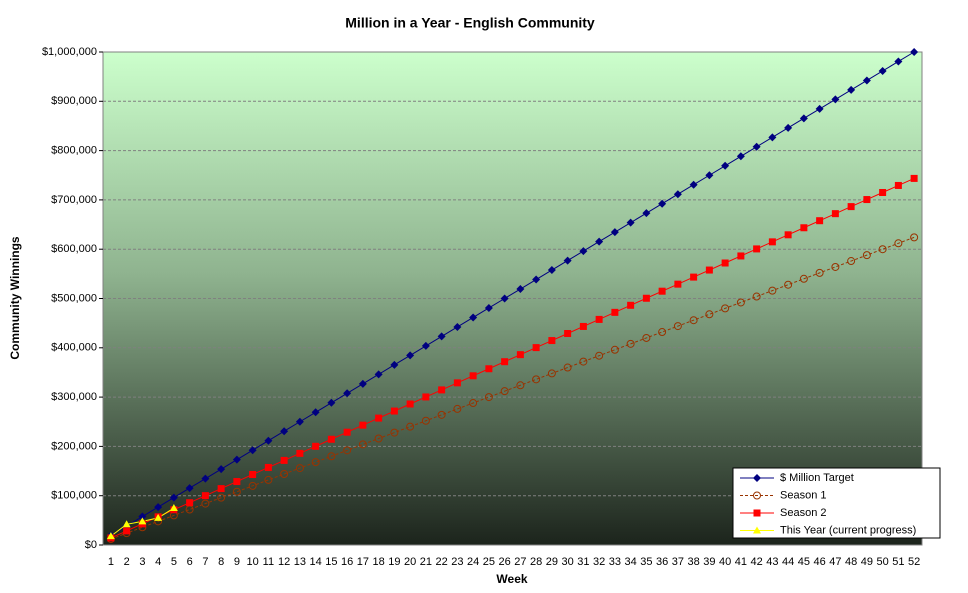 This screenshot has height=593, width=968. What do you see at coordinates (615, 562) in the screenshot?
I see `x-tick-label: 33` at bounding box center [615, 562].